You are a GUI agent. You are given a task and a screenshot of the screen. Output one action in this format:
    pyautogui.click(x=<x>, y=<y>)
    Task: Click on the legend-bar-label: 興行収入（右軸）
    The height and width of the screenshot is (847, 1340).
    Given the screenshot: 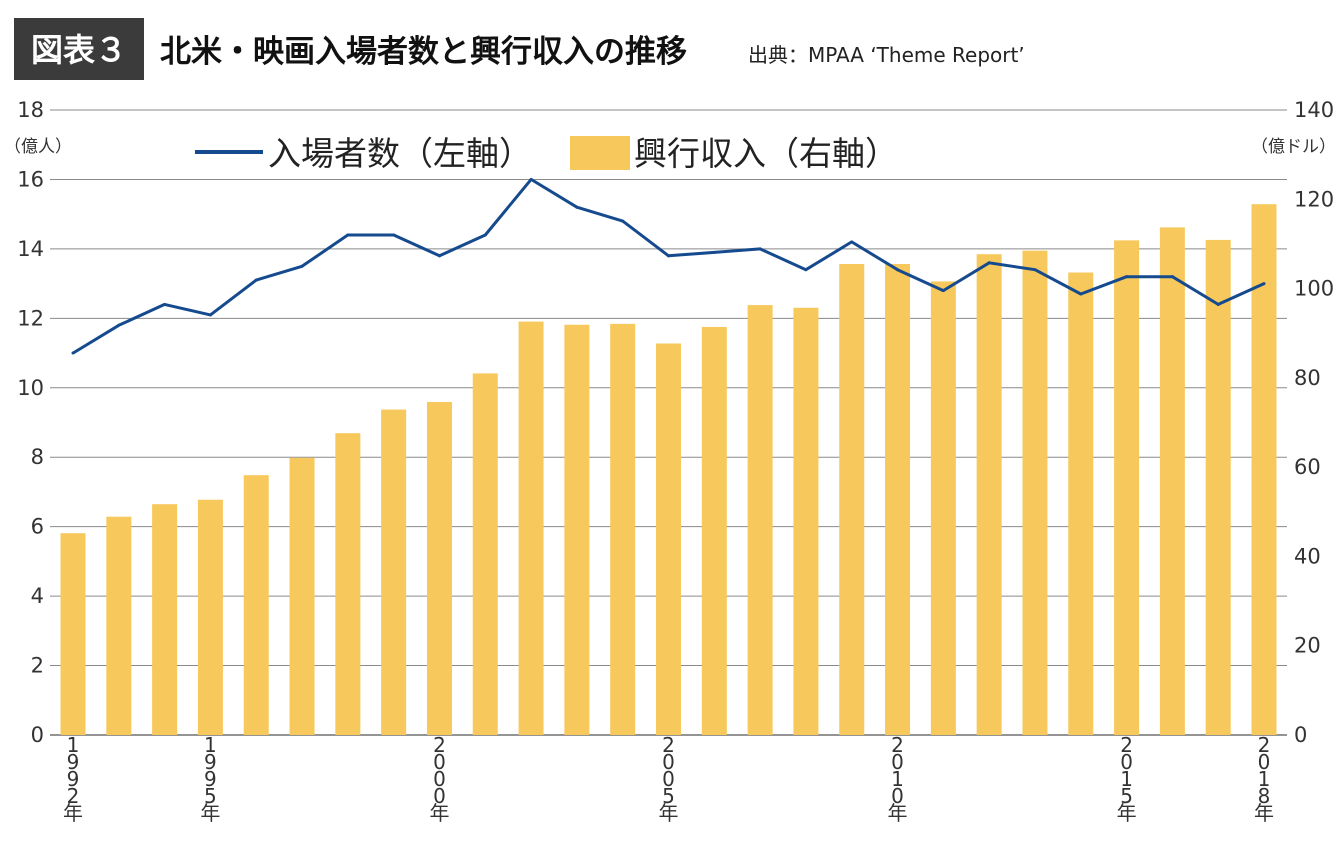 What is the action you would take?
    pyautogui.click(x=766, y=153)
    